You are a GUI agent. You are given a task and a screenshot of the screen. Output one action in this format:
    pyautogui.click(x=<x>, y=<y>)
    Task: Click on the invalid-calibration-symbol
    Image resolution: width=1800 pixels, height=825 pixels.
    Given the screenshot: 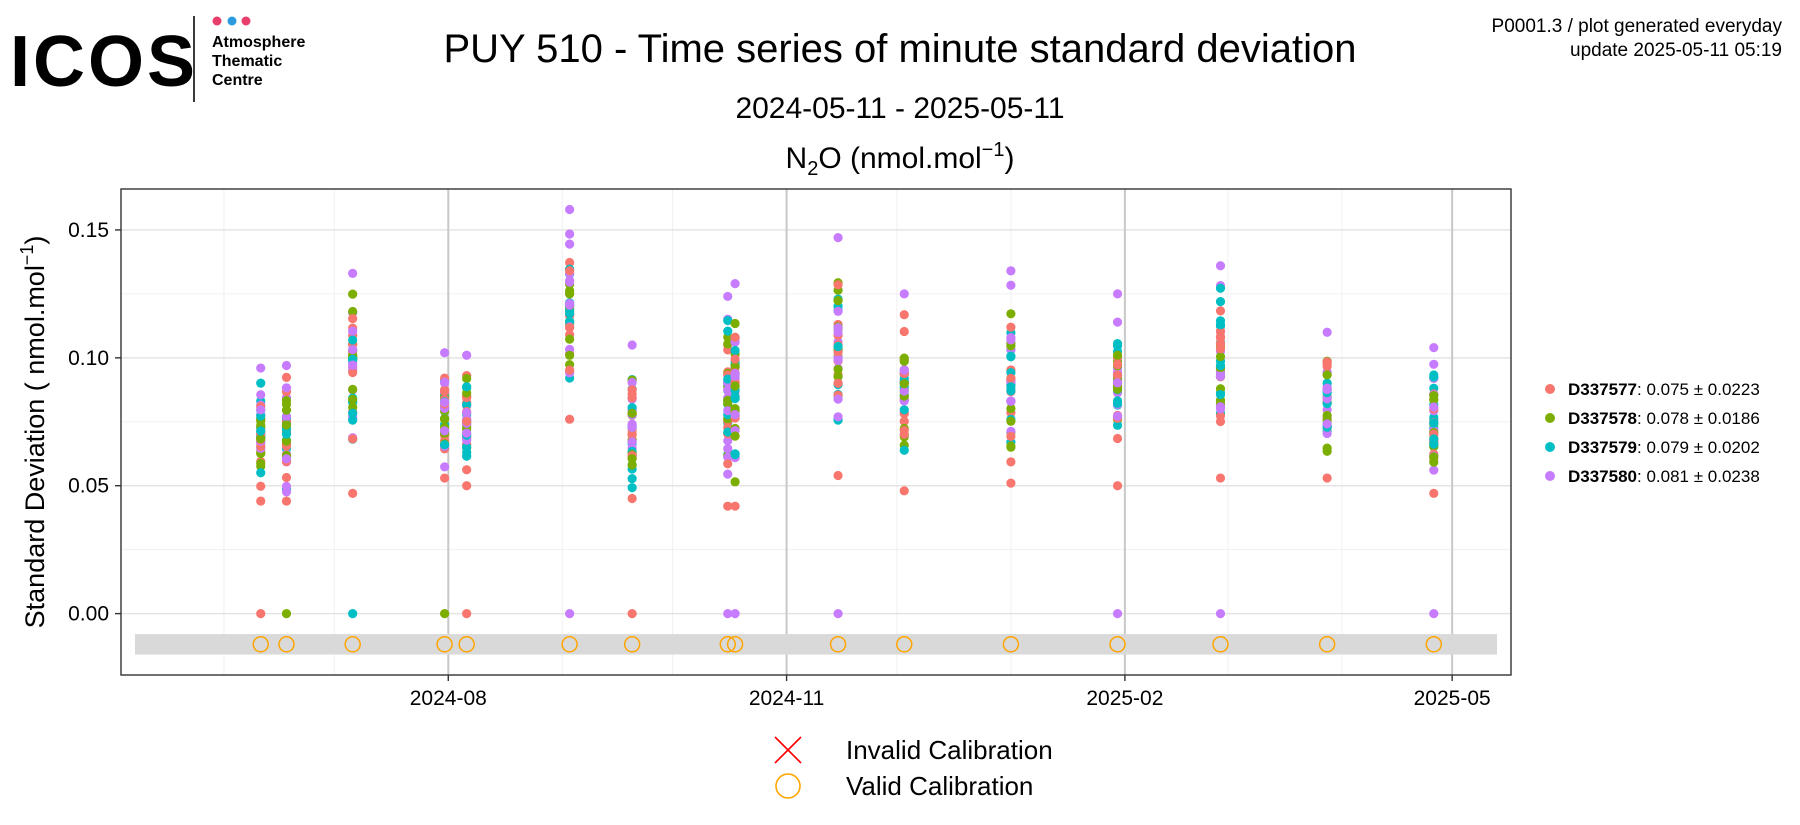 What is the action you would take?
    pyautogui.click(x=788, y=750)
    